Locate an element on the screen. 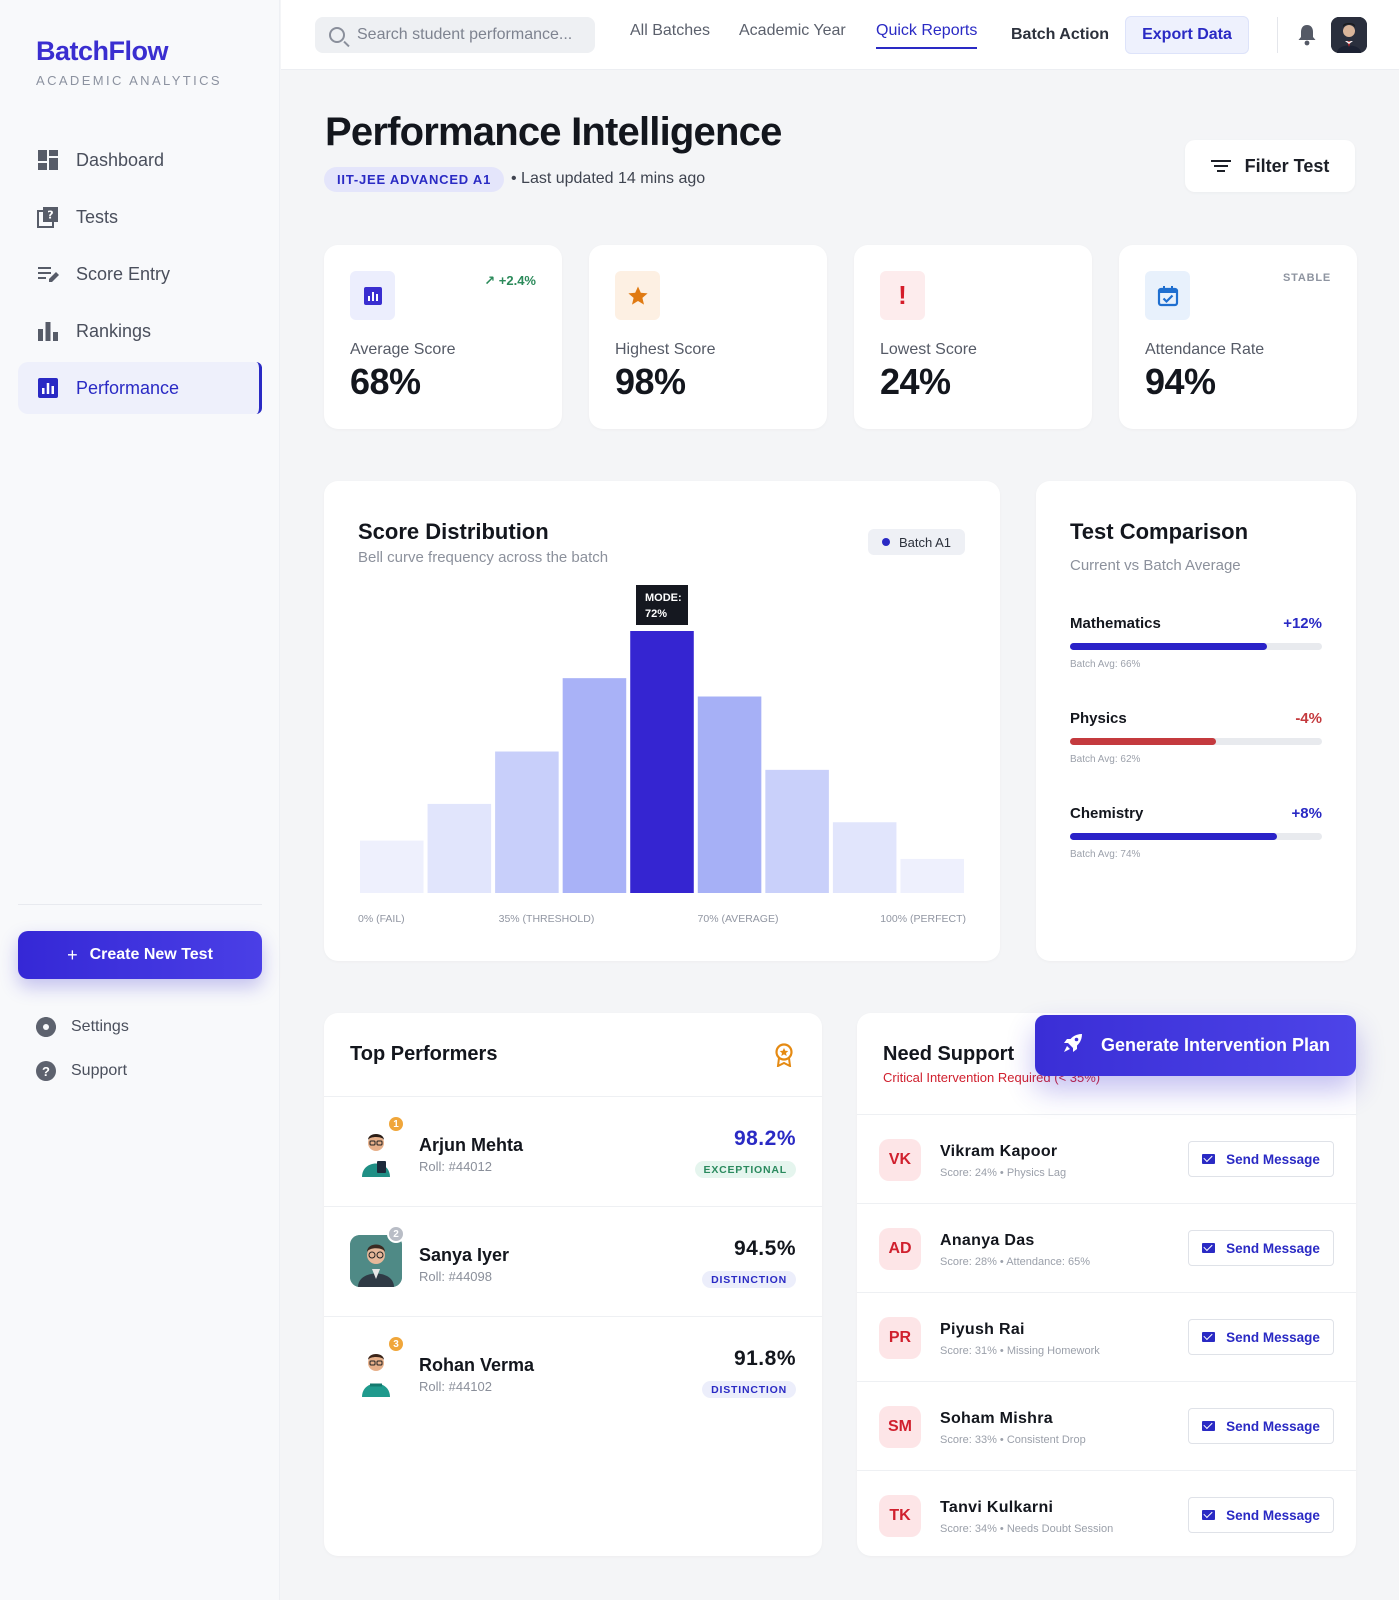 The height and width of the screenshot is (1600, 1399). sidebar-item-tests: ? Tests is located at coordinates (140, 217).